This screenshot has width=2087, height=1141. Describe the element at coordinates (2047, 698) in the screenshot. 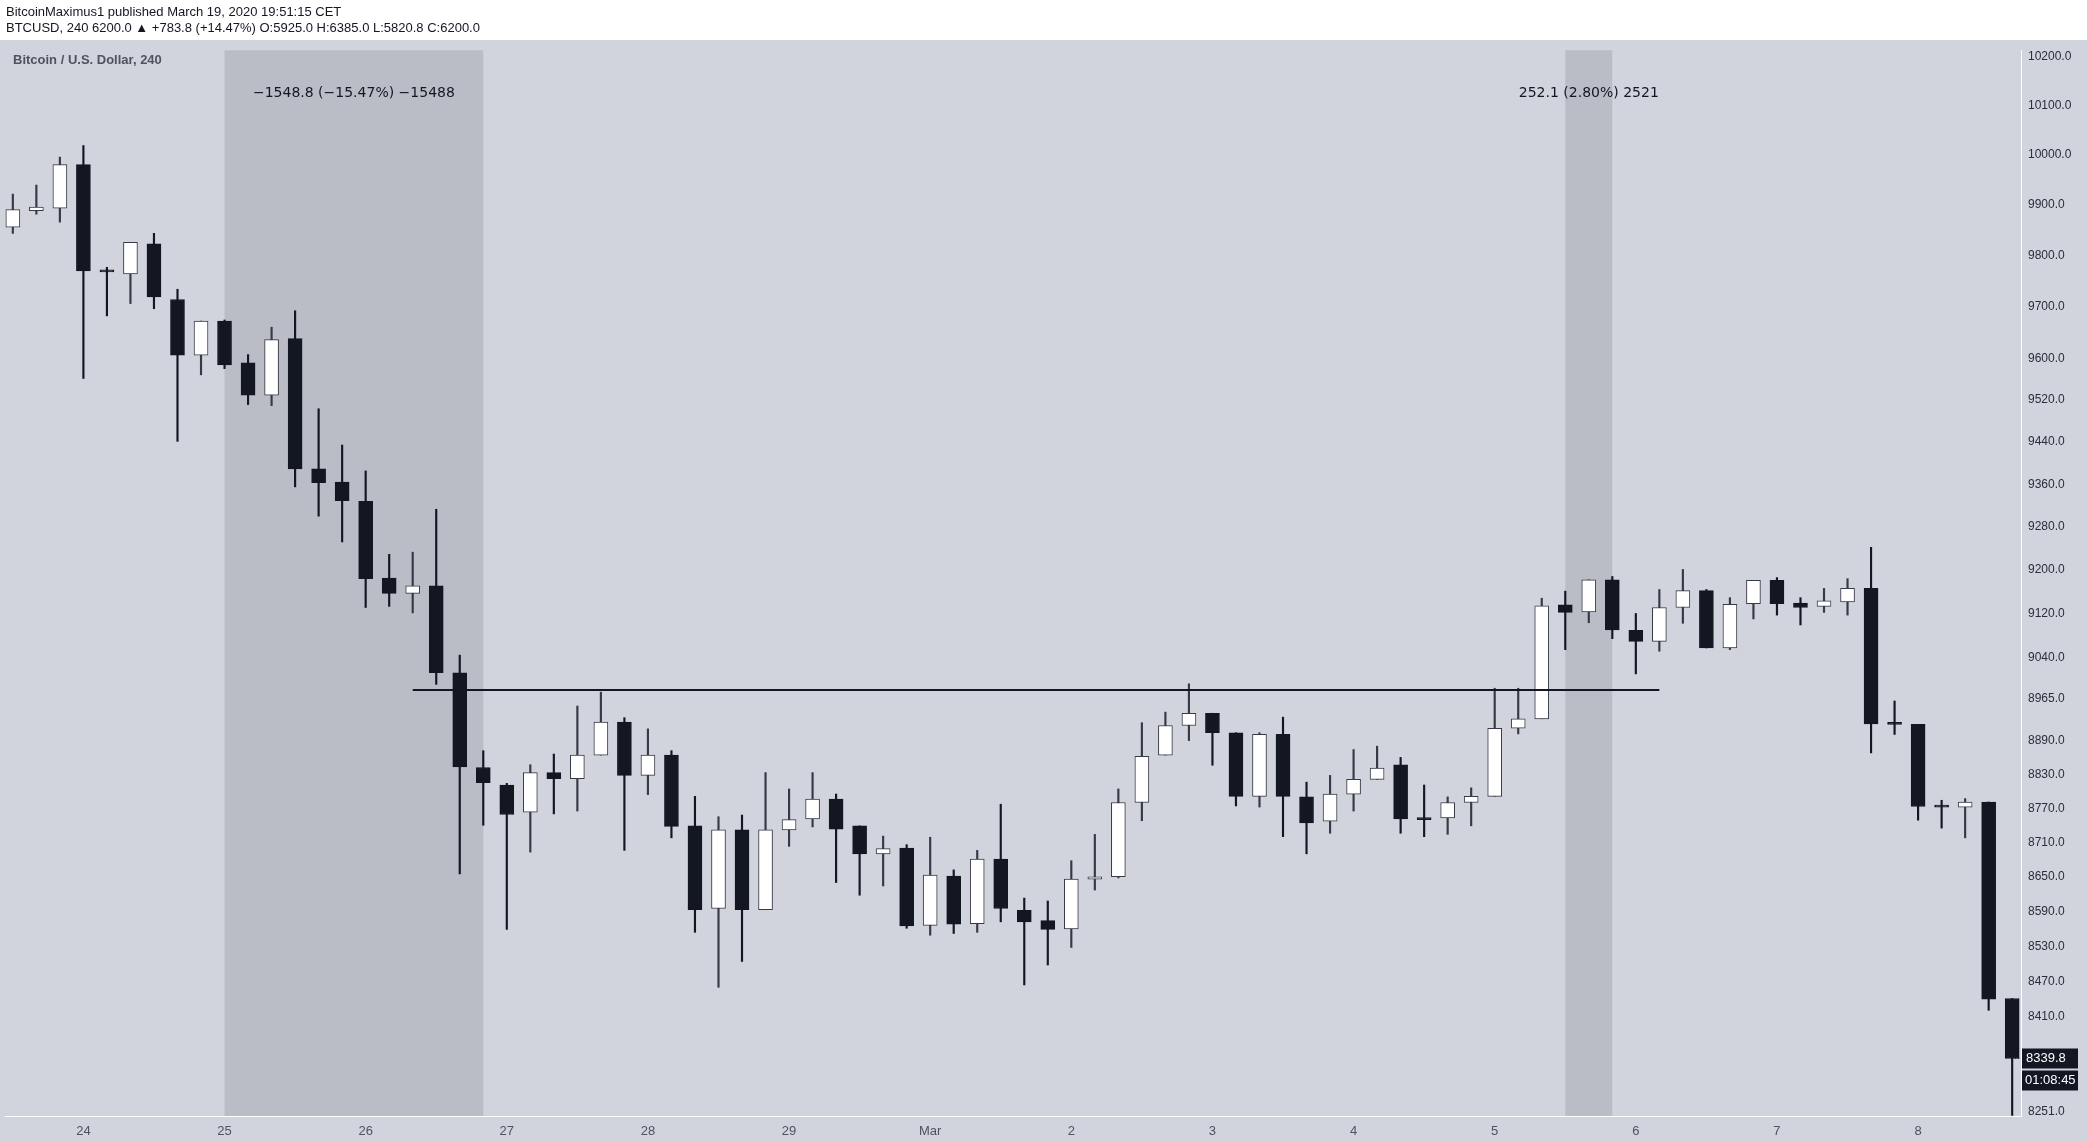

I see `y-tick-label: 8965.0` at that location.